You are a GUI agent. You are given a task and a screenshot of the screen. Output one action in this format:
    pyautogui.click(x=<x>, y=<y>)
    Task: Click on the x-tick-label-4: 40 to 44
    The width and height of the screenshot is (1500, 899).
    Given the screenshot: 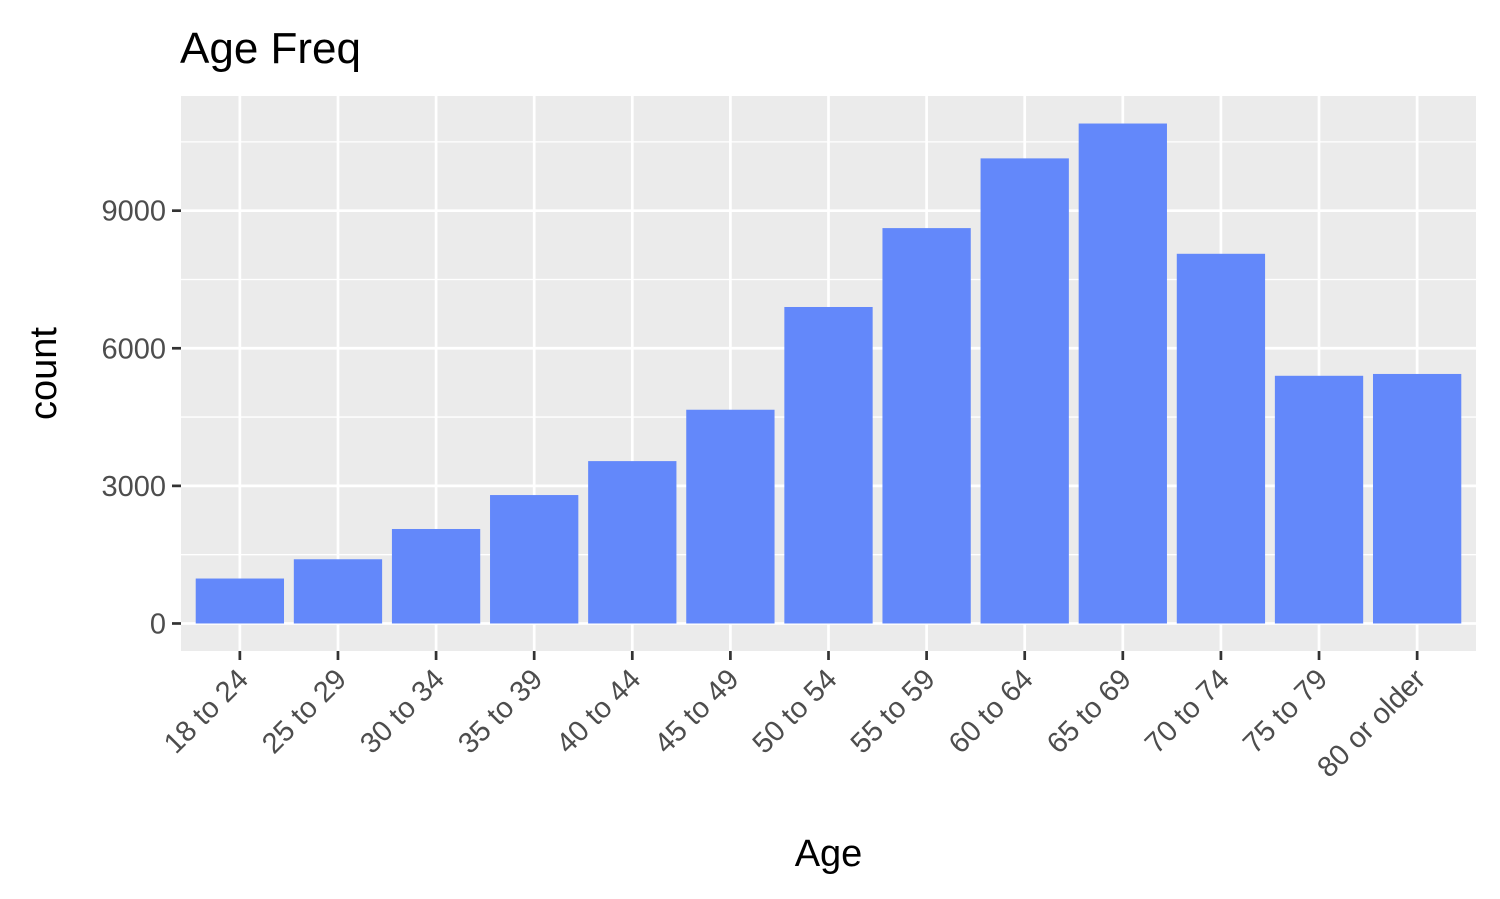 What is the action you would take?
    pyautogui.click(x=598, y=711)
    